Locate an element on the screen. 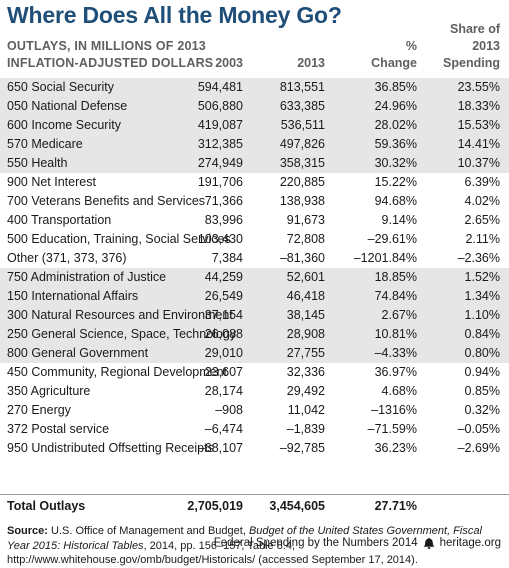 The height and width of the screenshot is (568, 509). row-share: 0.85% is located at coordinates (482, 391).